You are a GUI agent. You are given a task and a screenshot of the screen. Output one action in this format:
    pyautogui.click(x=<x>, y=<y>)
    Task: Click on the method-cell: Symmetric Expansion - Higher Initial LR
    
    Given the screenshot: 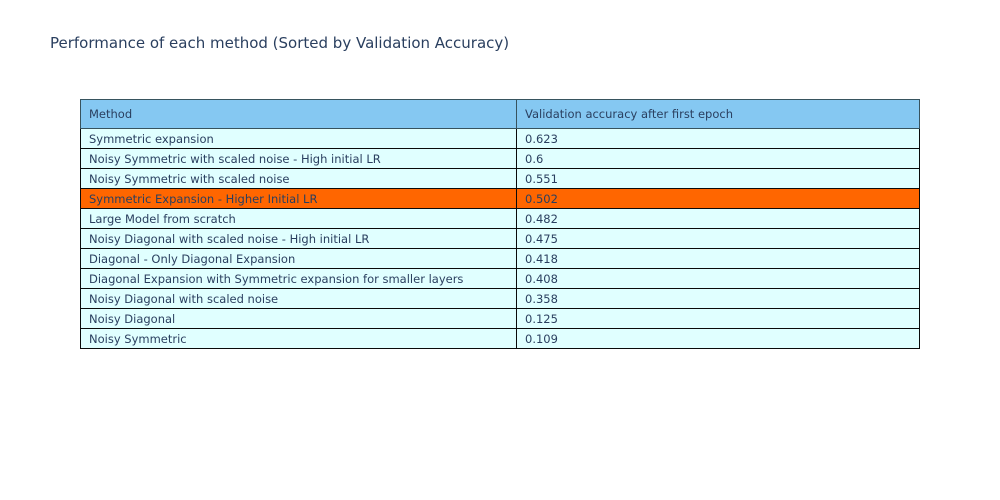 What is the action you would take?
    pyautogui.click(x=298, y=198)
    